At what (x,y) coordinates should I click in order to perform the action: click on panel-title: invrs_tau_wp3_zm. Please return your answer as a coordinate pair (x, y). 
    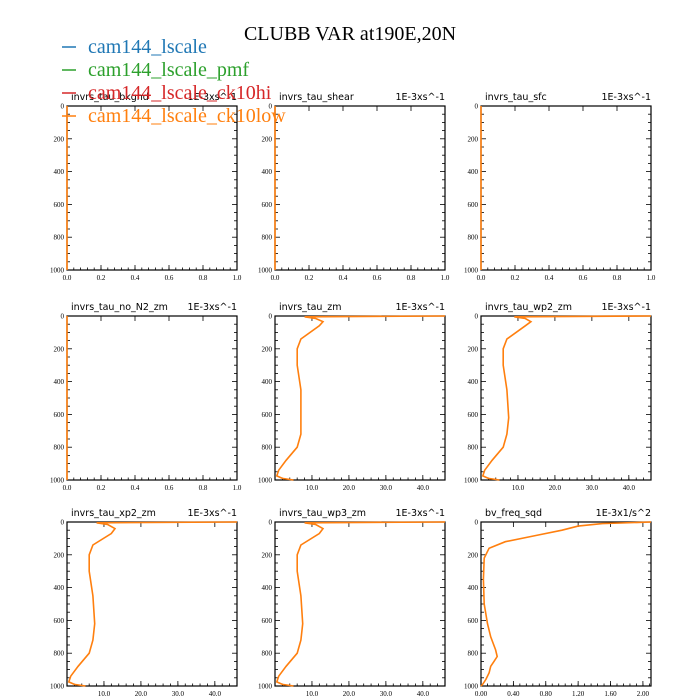
    Looking at the image, I should click on (322, 513).